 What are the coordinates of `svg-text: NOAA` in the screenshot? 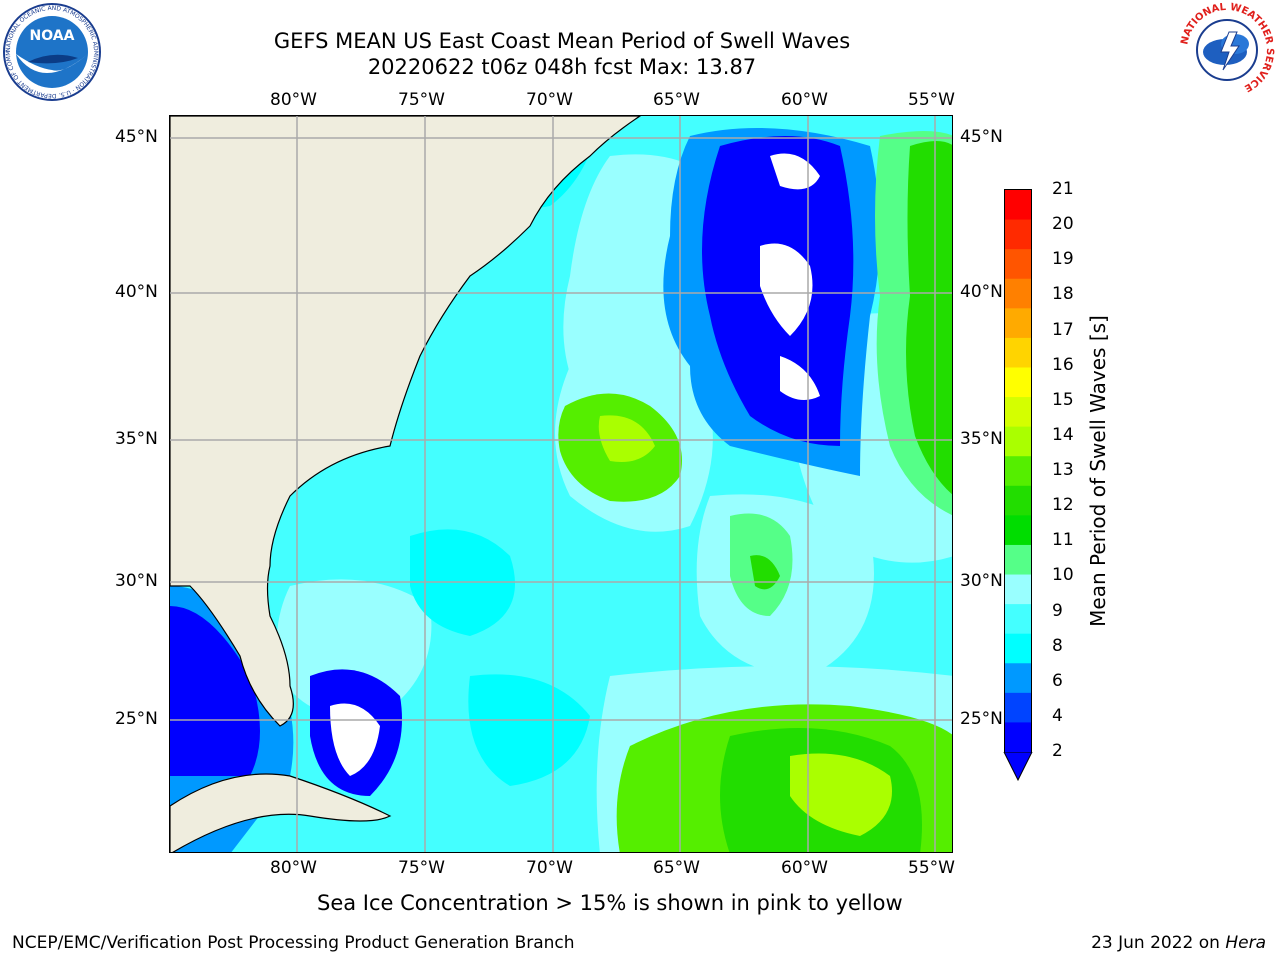 It's located at (52, 36).